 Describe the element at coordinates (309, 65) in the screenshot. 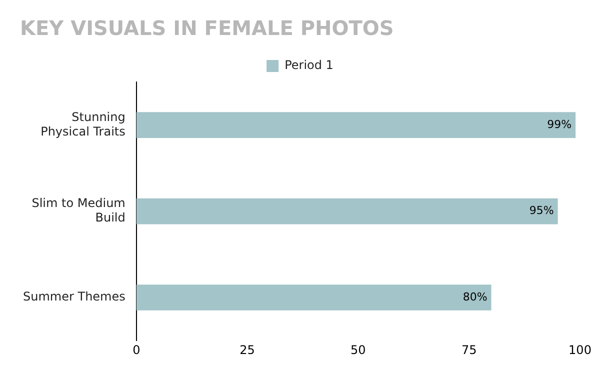

I see `legend-label: Period 1` at that location.